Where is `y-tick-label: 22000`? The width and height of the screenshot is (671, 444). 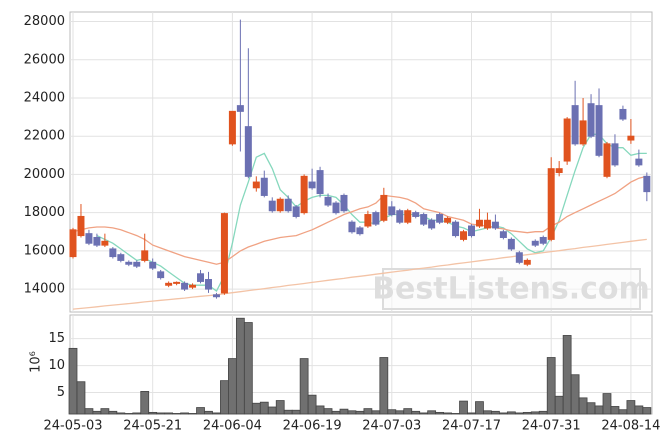
y-tick-label: 22000 is located at coordinates (44, 136).